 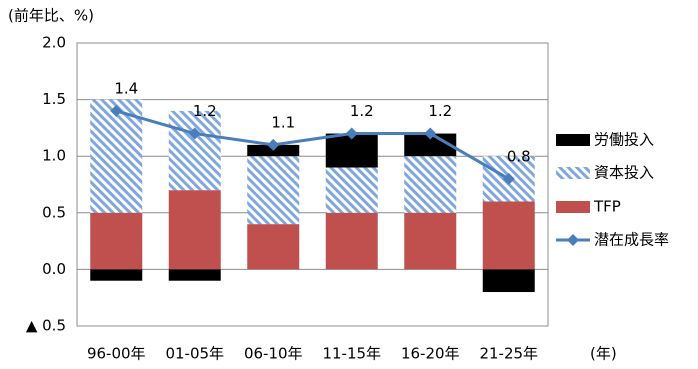 What do you see at coordinates (519, 156) in the screenshot?
I see `data-label: 0.8` at bounding box center [519, 156].